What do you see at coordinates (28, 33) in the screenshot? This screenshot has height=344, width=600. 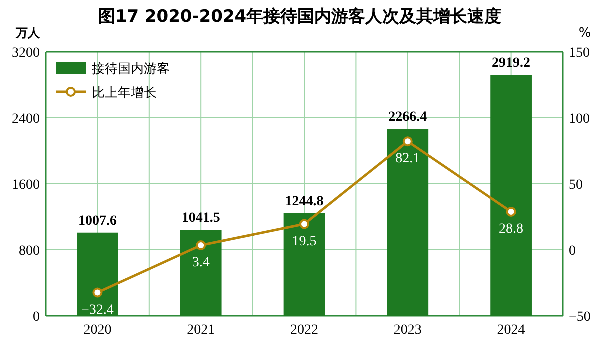 I see `y-axis-title: 万人` at bounding box center [28, 33].